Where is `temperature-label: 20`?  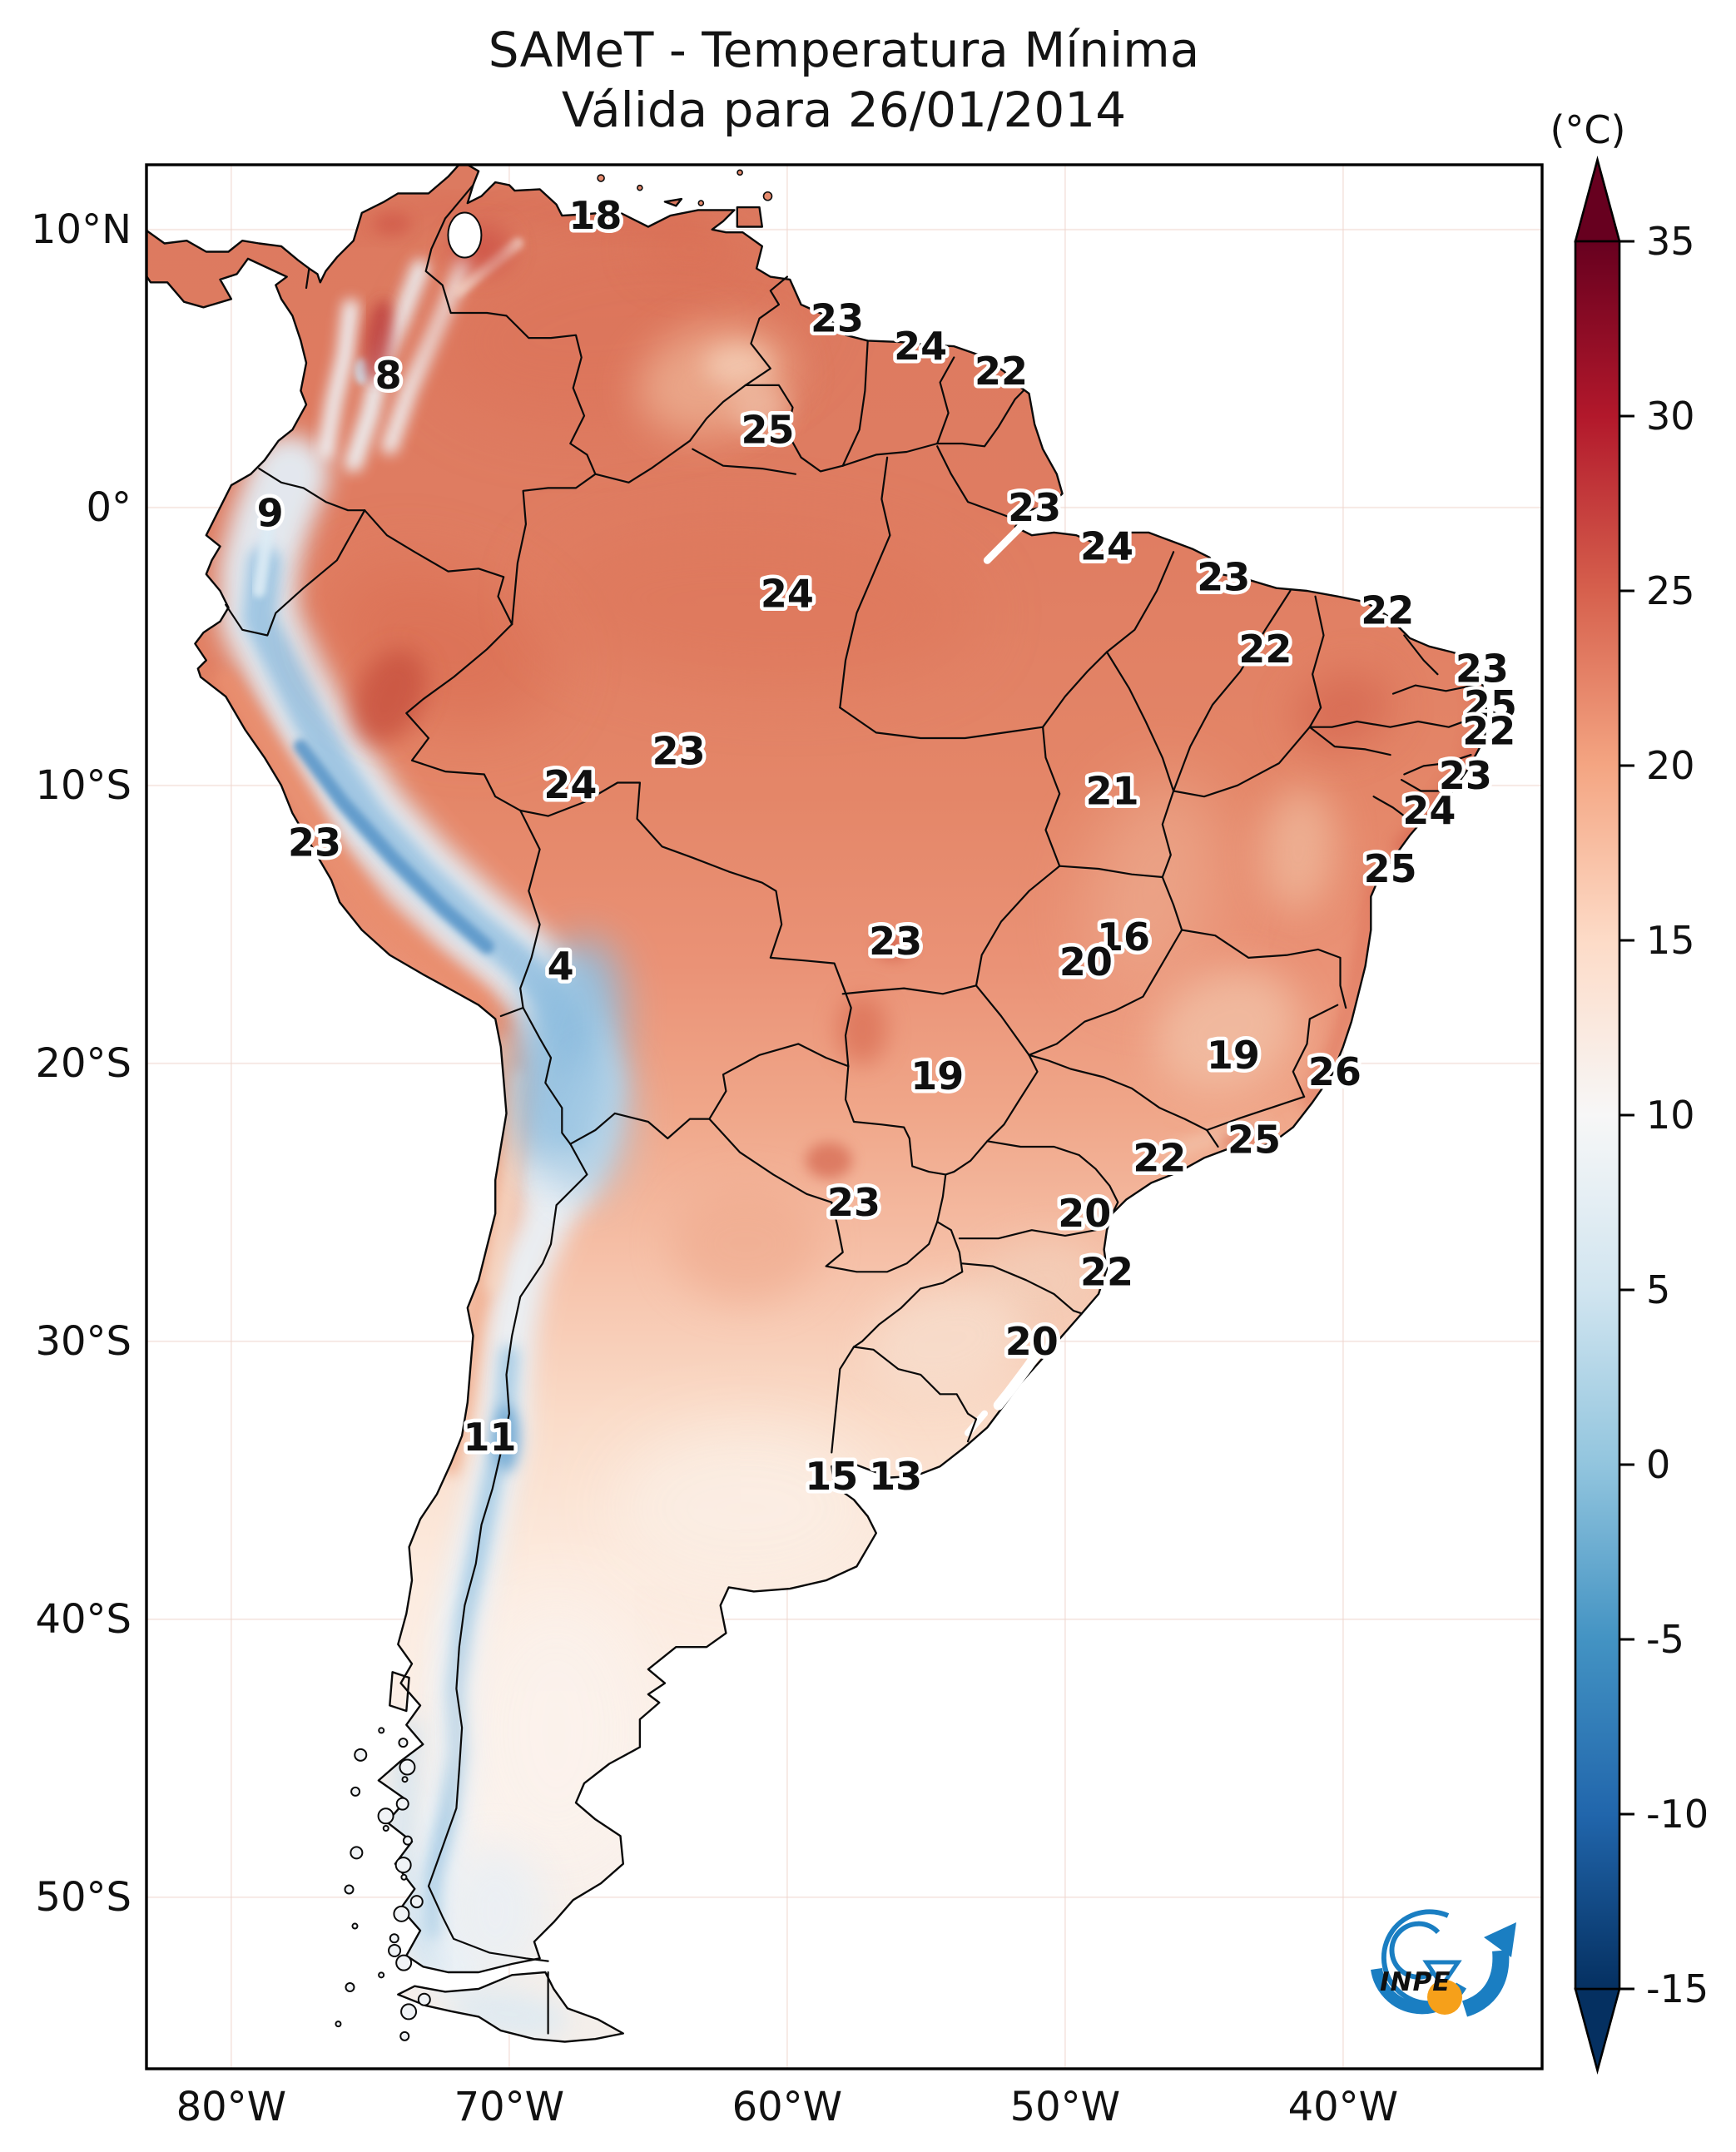
temperature-label: 20 is located at coordinates (1032, 1341).